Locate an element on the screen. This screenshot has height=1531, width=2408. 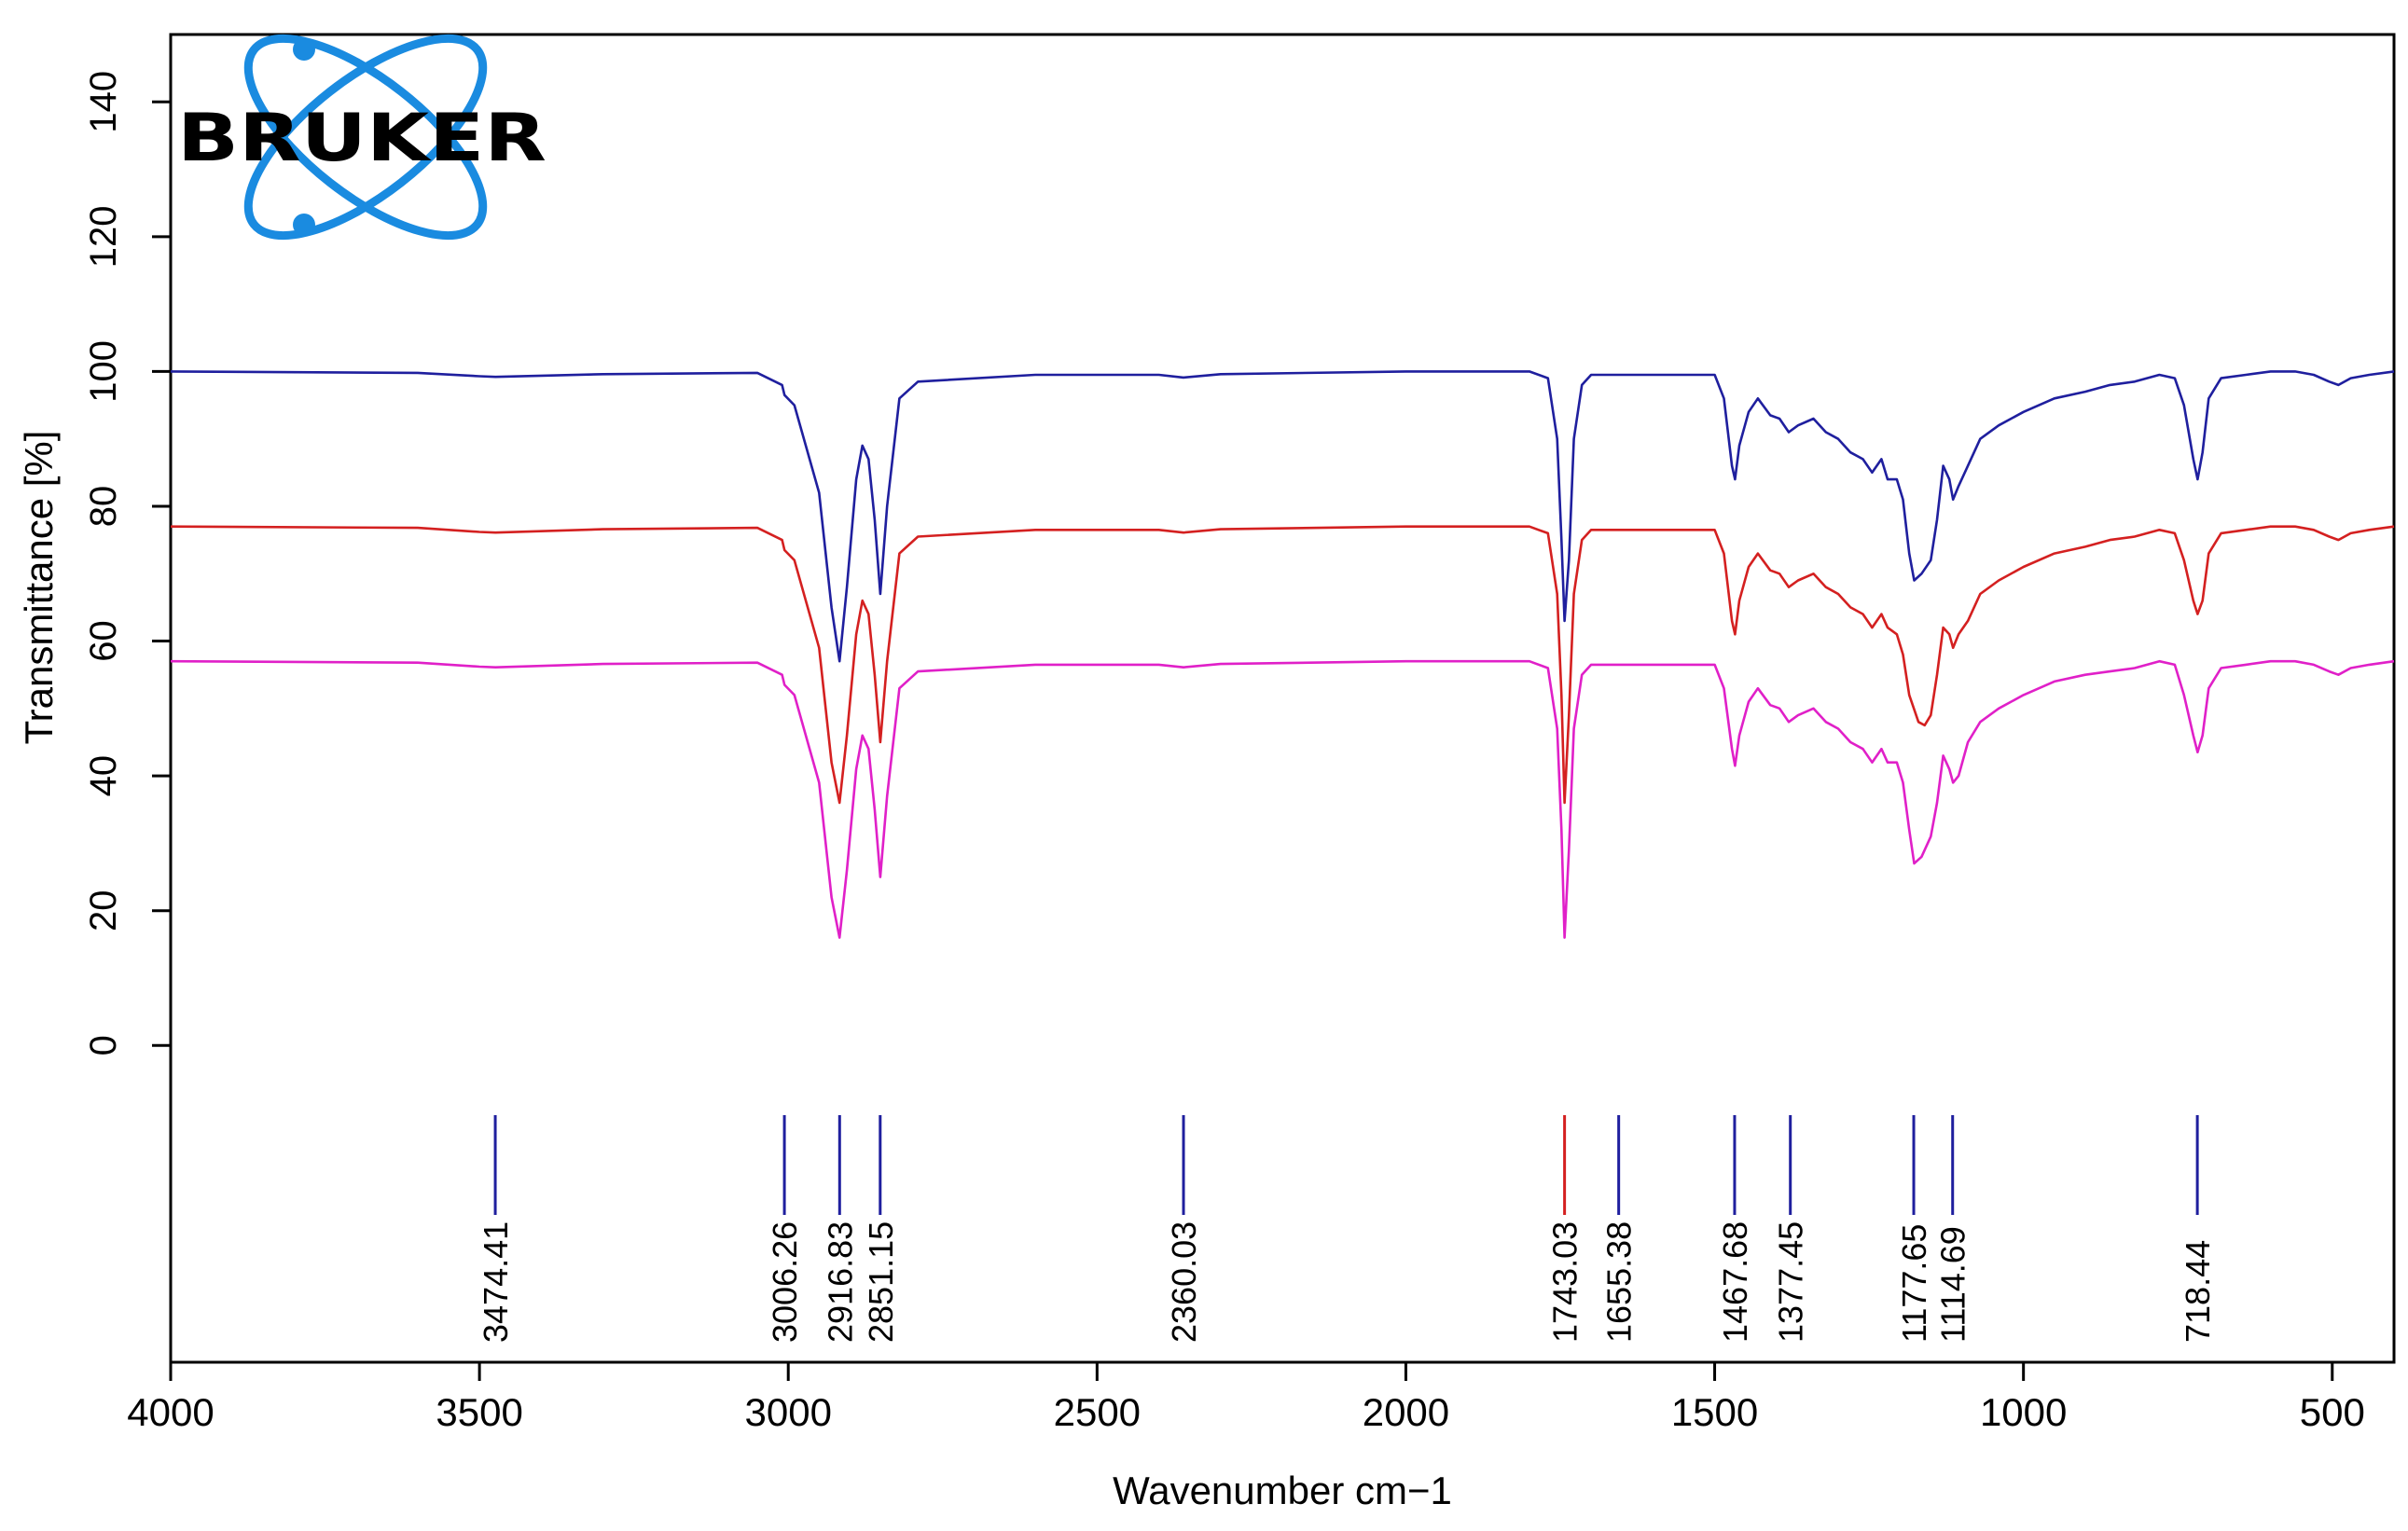
y-tick-label: 100 is located at coordinates (104, 371).